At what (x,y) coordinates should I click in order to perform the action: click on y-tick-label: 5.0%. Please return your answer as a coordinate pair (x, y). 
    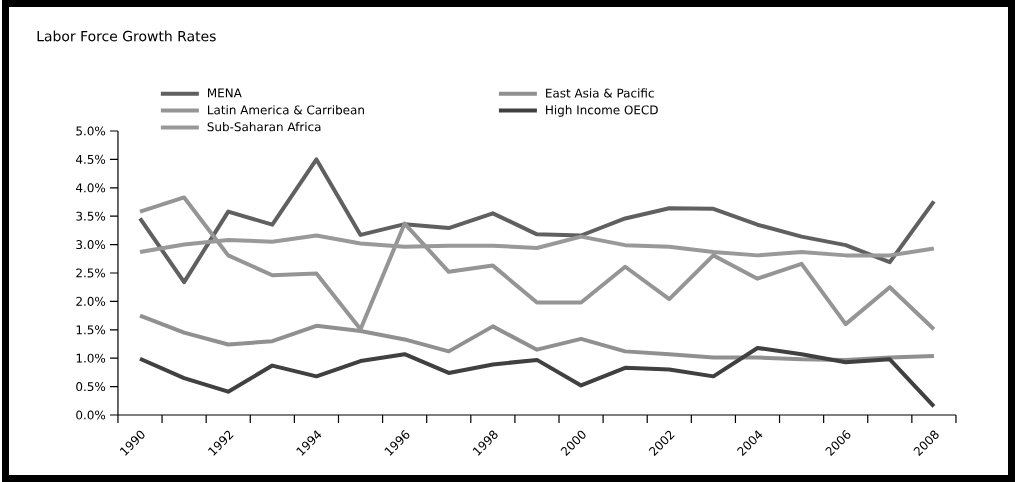
    Looking at the image, I should click on (91, 131).